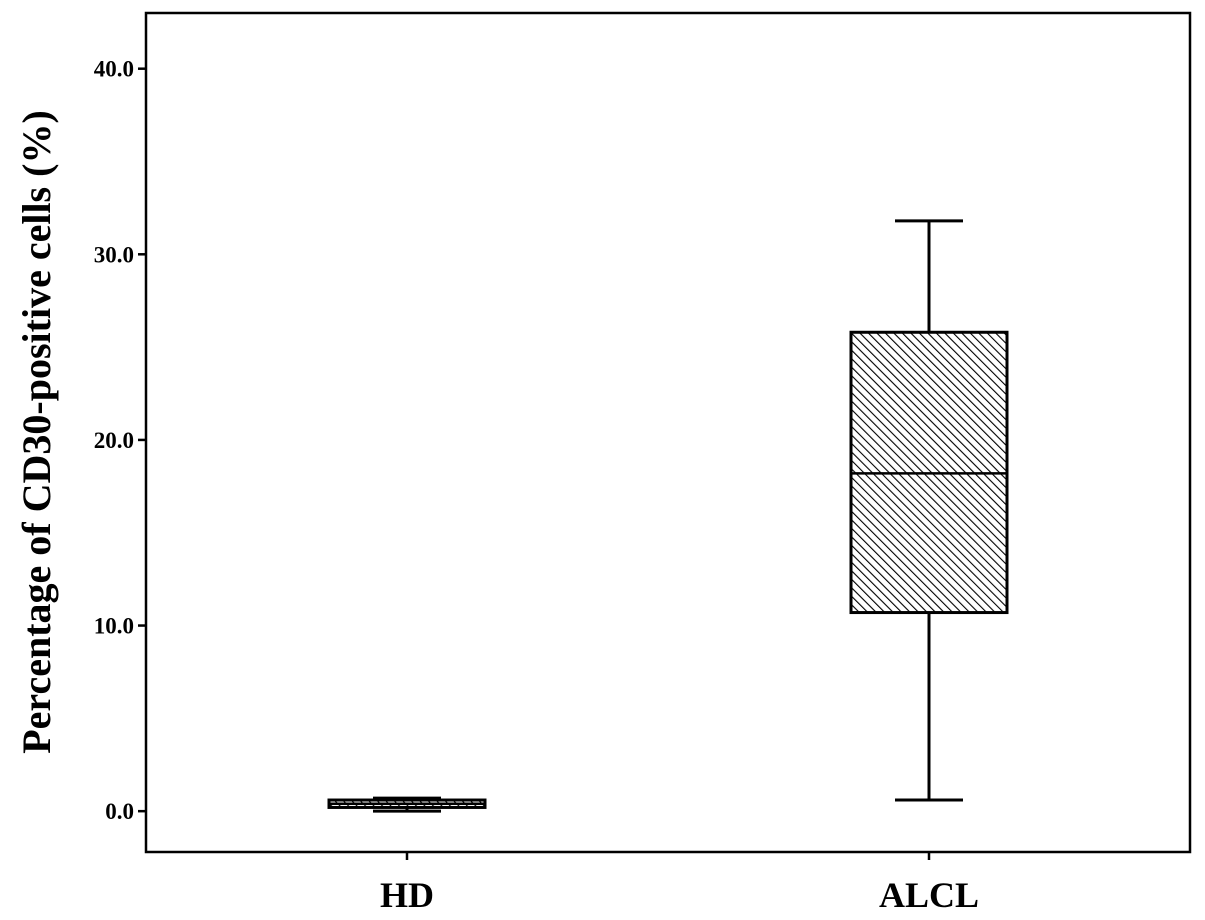 The width and height of the screenshot is (1205, 920). Describe the element at coordinates (407, 895) in the screenshot. I see `x-category-label-0: HD` at that location.